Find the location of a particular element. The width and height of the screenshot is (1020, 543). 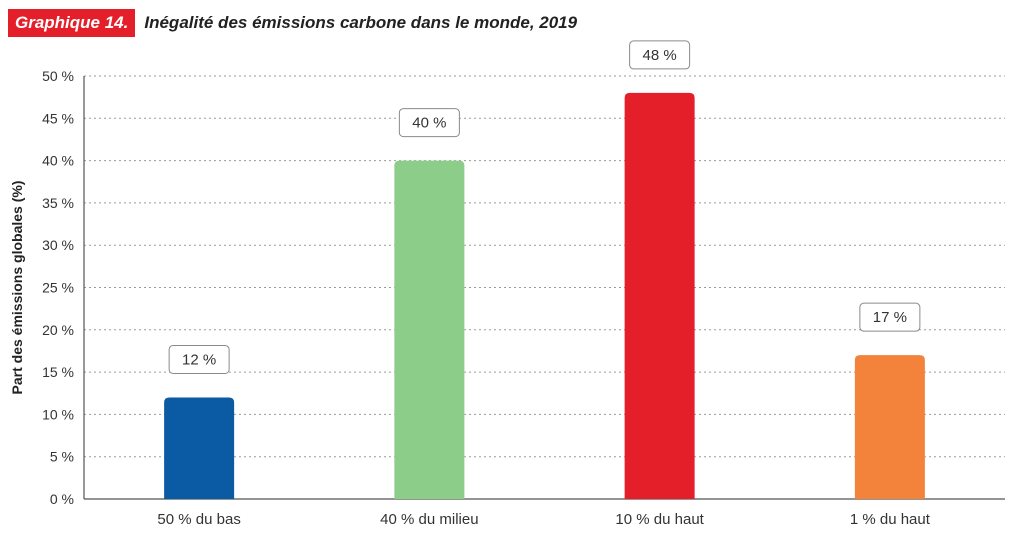

value-label: 12 % is located at coordinates (199, 359).